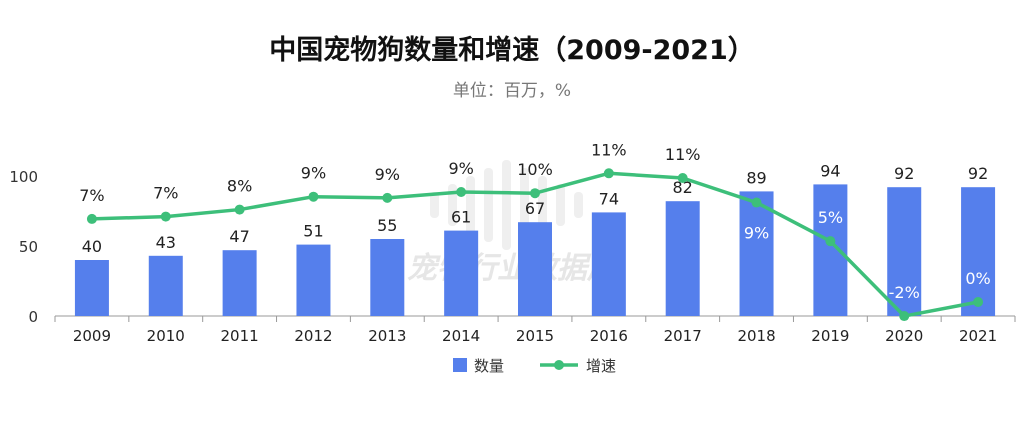  Describe the element at coordinates (240, 336) in the screenshot. I see `x-tick-label: 2011` at that location.